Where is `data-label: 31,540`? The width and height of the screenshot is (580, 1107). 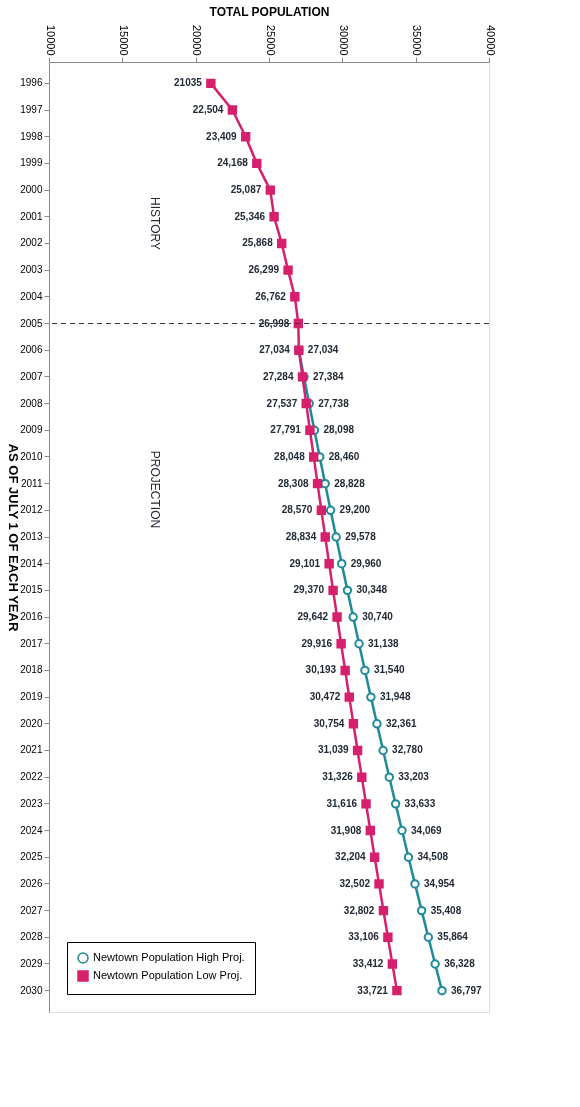
data-label: 31,540 is located at coordinates (389, 670).